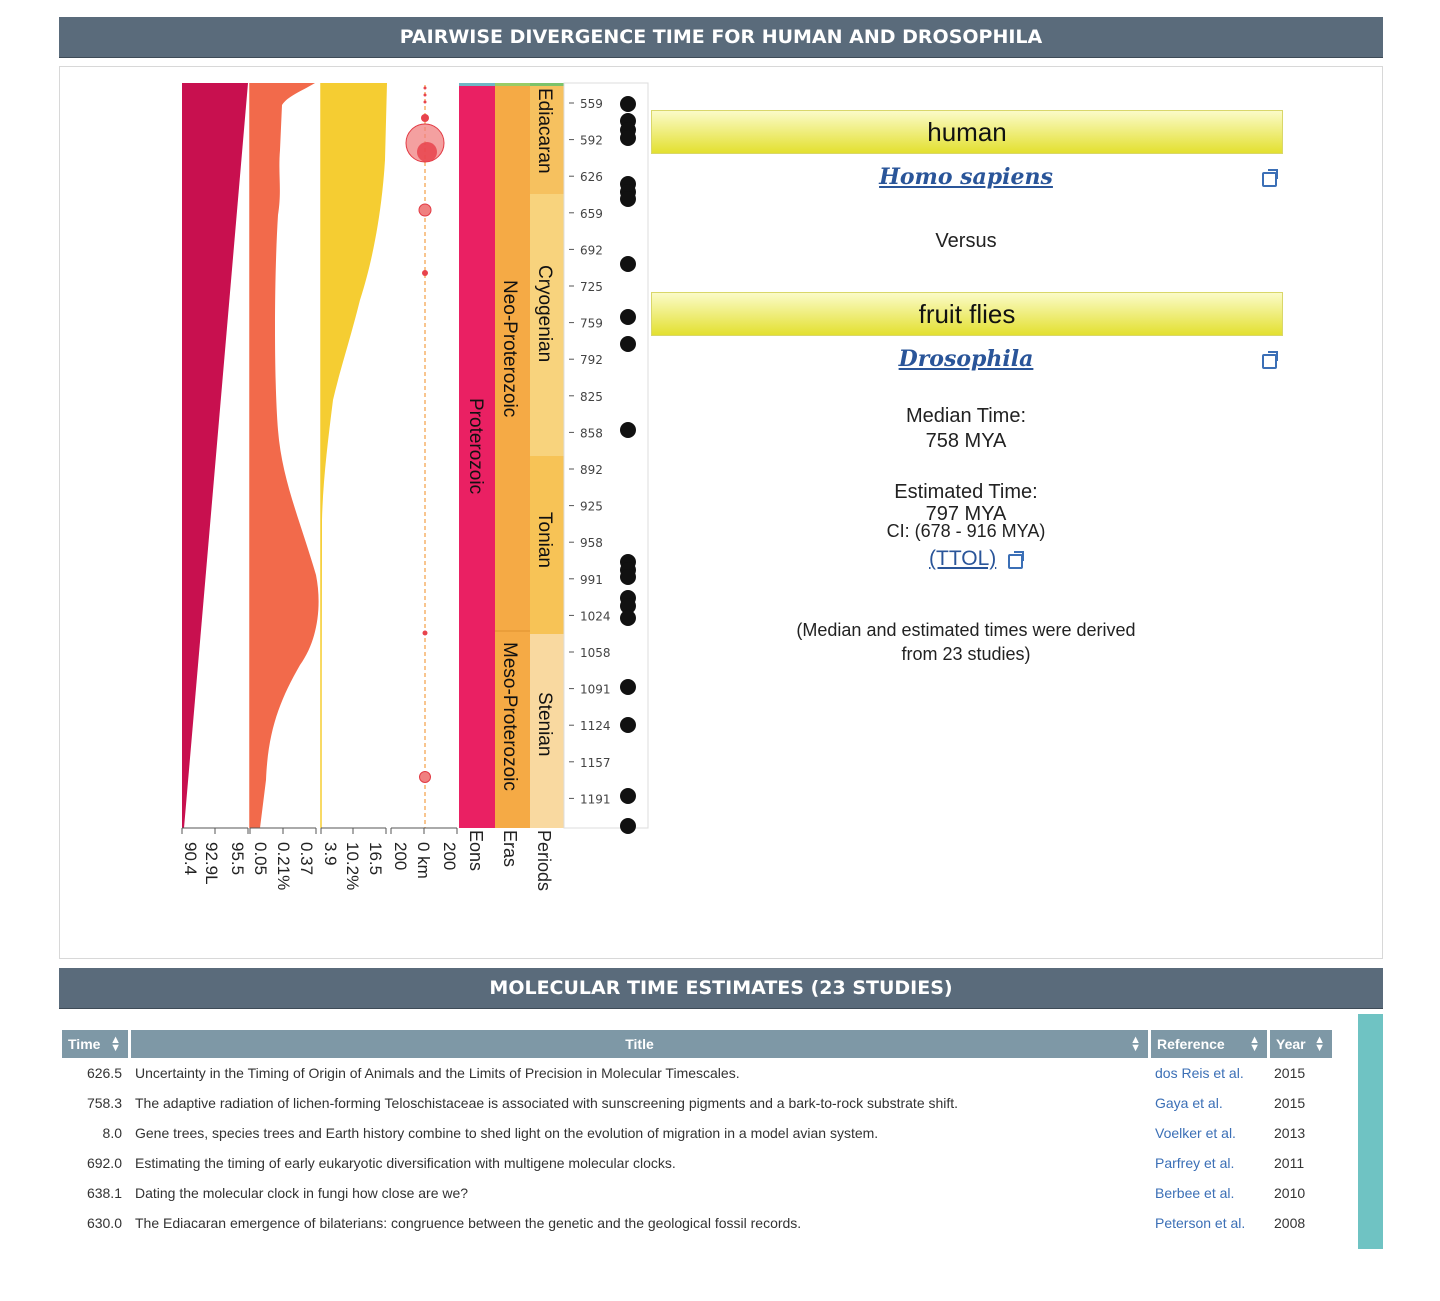 This screenshot has height=1301, width=1440. Describe the element at coordinates (591, 433) in the screenshot. I see `time-tick-label: 858` at that location.